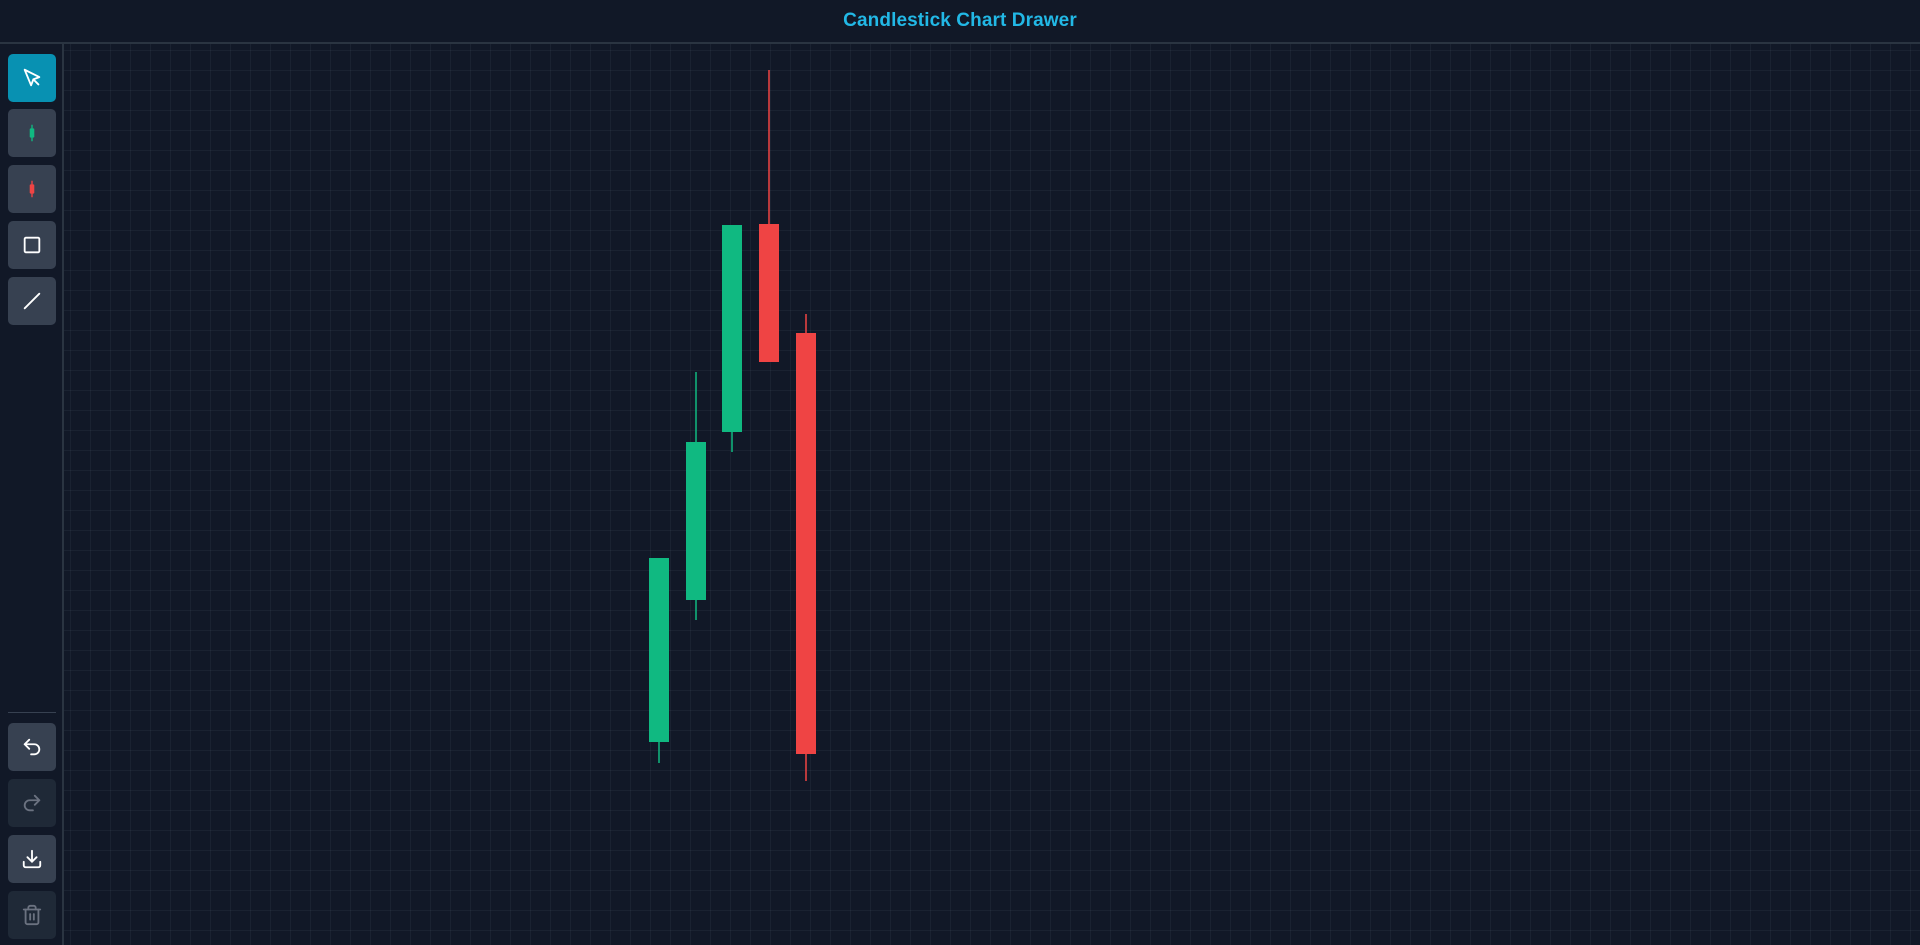 The height and width of the screenshot is (945, 1920). I want to click on diagonal-line-icon, so click(32, 301).